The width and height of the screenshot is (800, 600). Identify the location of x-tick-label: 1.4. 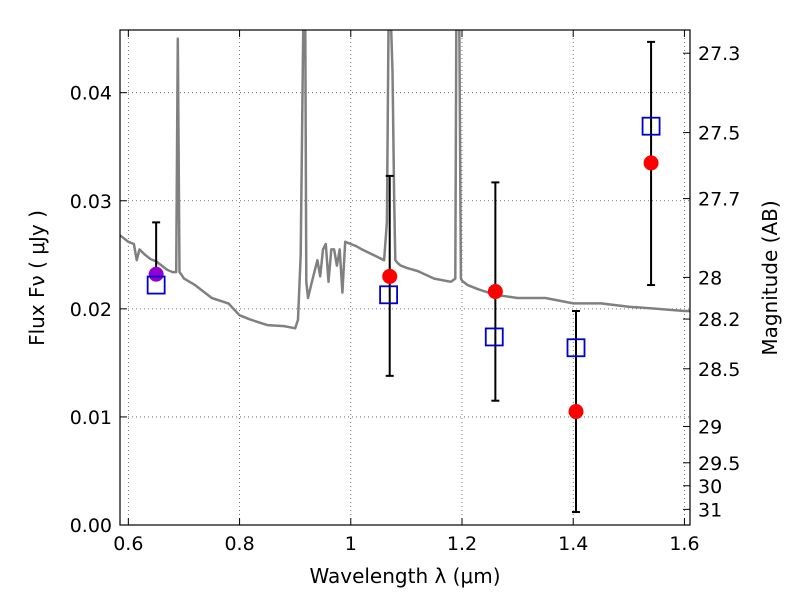
(573, 544).